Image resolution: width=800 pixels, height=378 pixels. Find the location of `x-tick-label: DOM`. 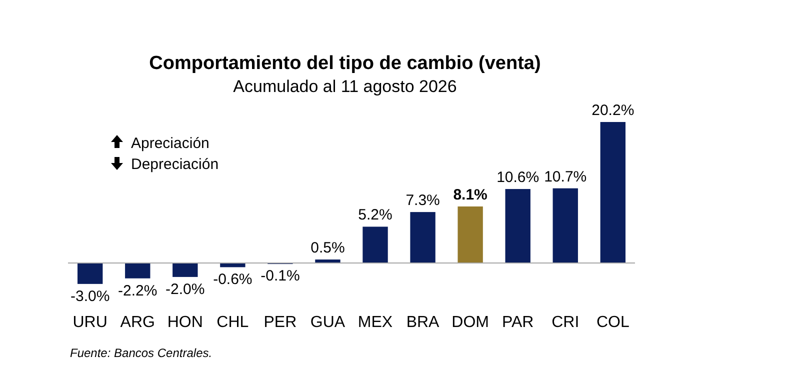

x-tick-label: DOM is located at coordinates (470, 322).